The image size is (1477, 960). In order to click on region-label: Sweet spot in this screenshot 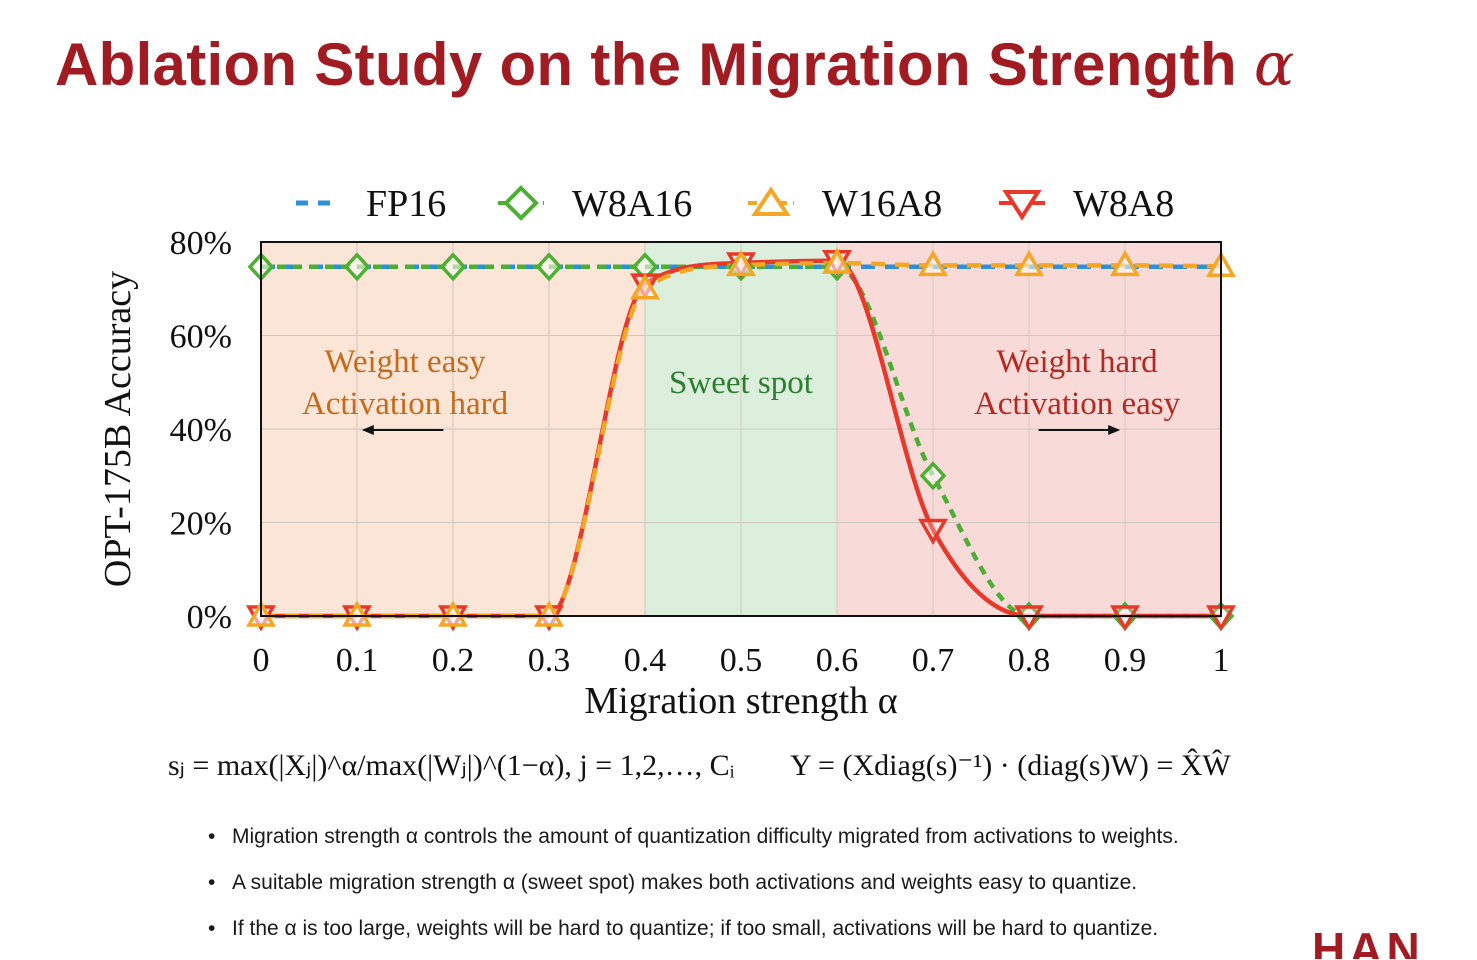, I will do `click(741, 383)`.